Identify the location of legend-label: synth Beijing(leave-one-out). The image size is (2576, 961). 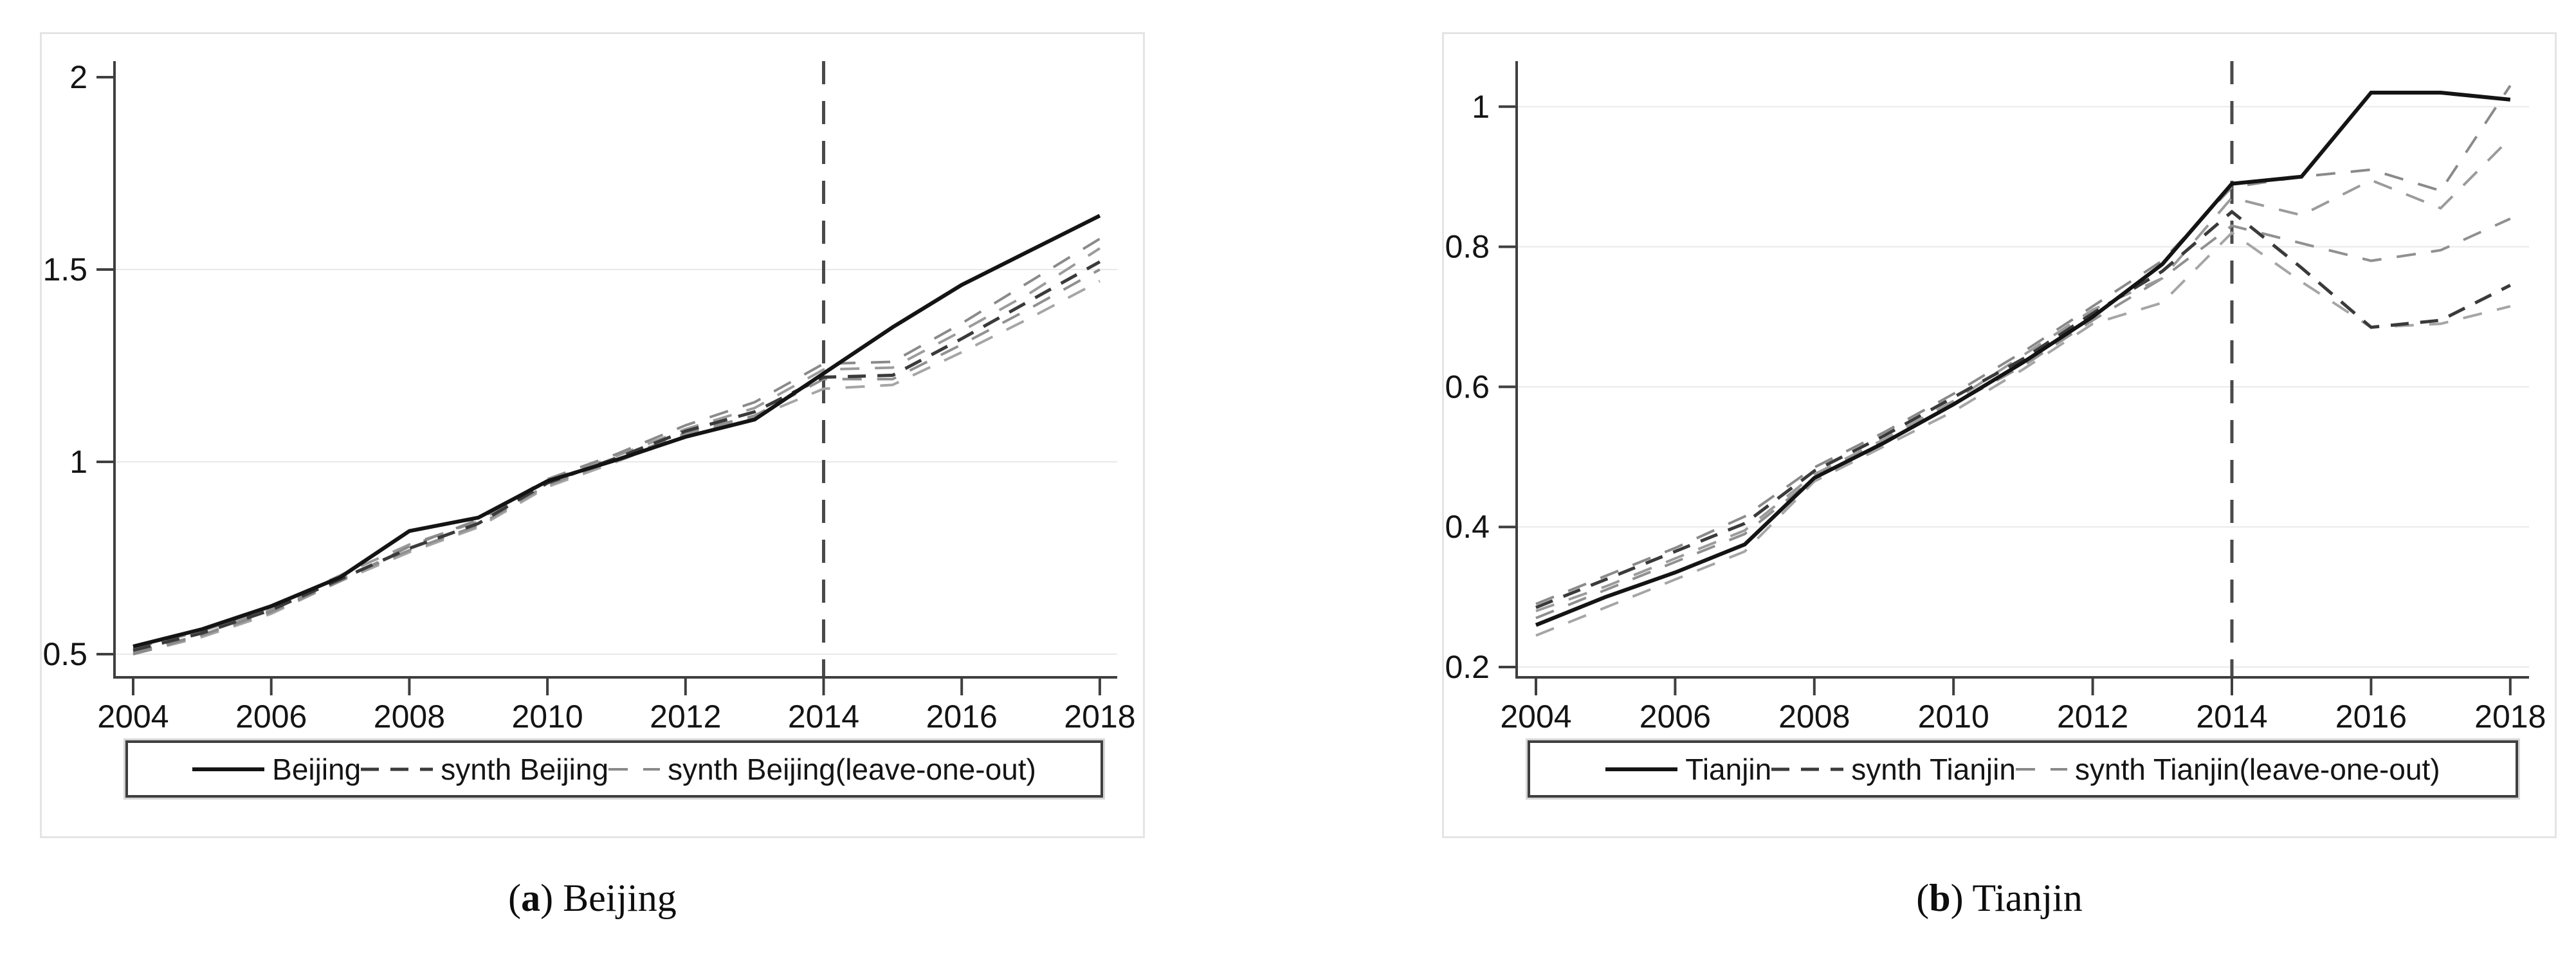
(852, 769).